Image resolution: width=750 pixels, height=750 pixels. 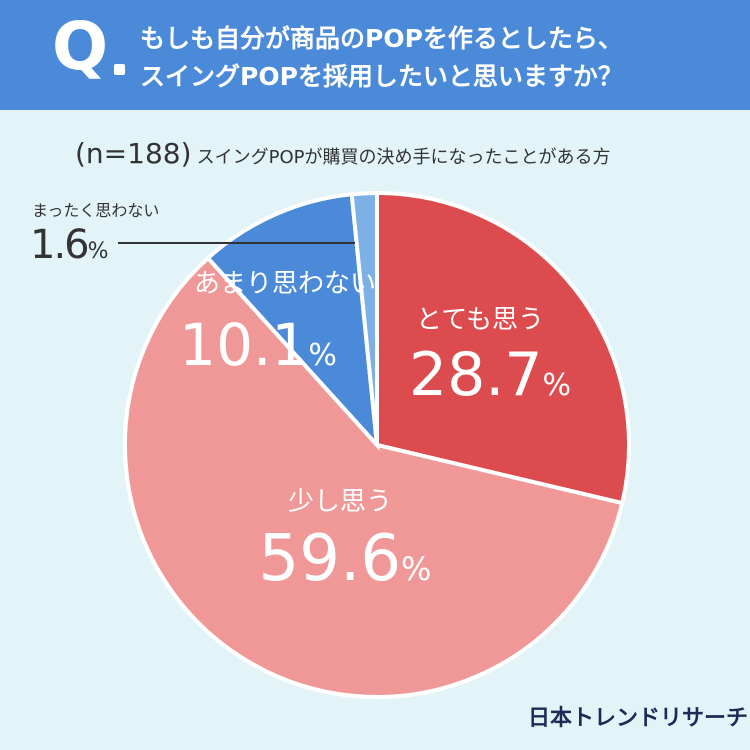 What do you see at coordinates (96, 210) in the screenshot?
I see `slice-label-3: まったく思わない` at bounding box center [96, 210].